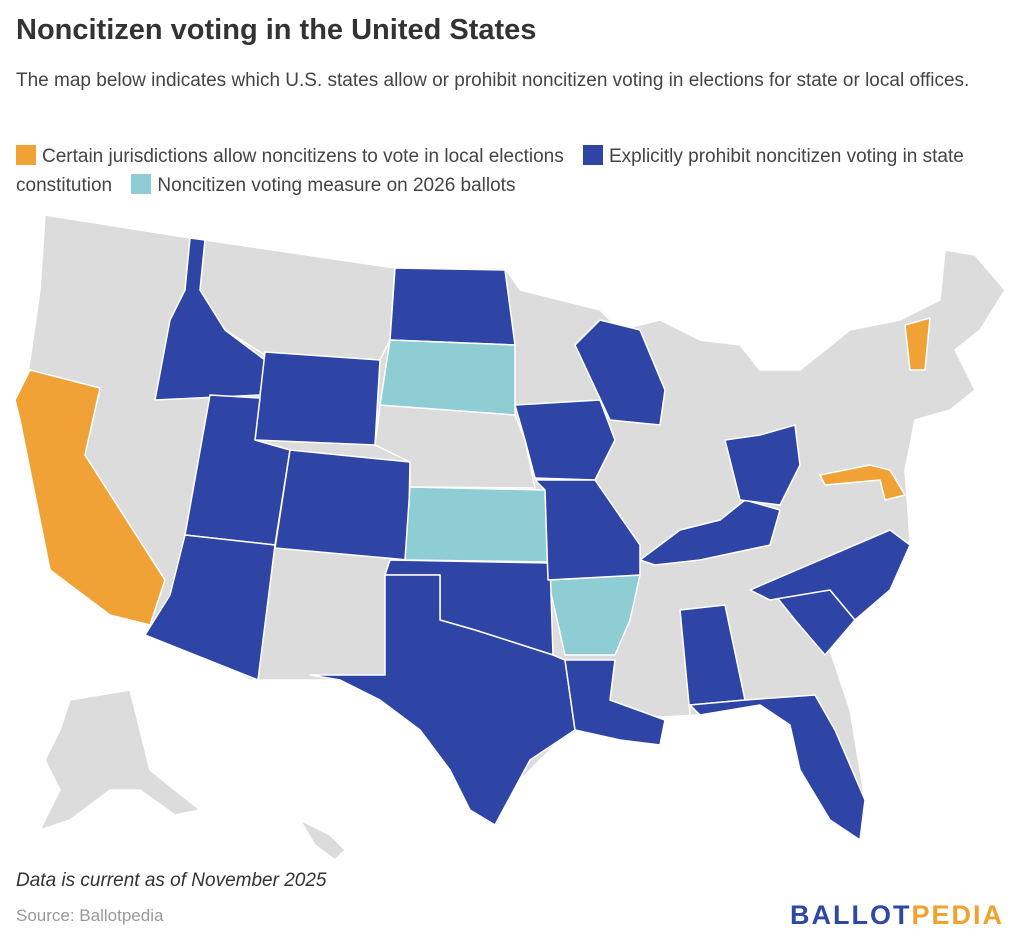 This screenshot has height=948, width=1024. I want to click on state-hawaii, so click(322, 840).